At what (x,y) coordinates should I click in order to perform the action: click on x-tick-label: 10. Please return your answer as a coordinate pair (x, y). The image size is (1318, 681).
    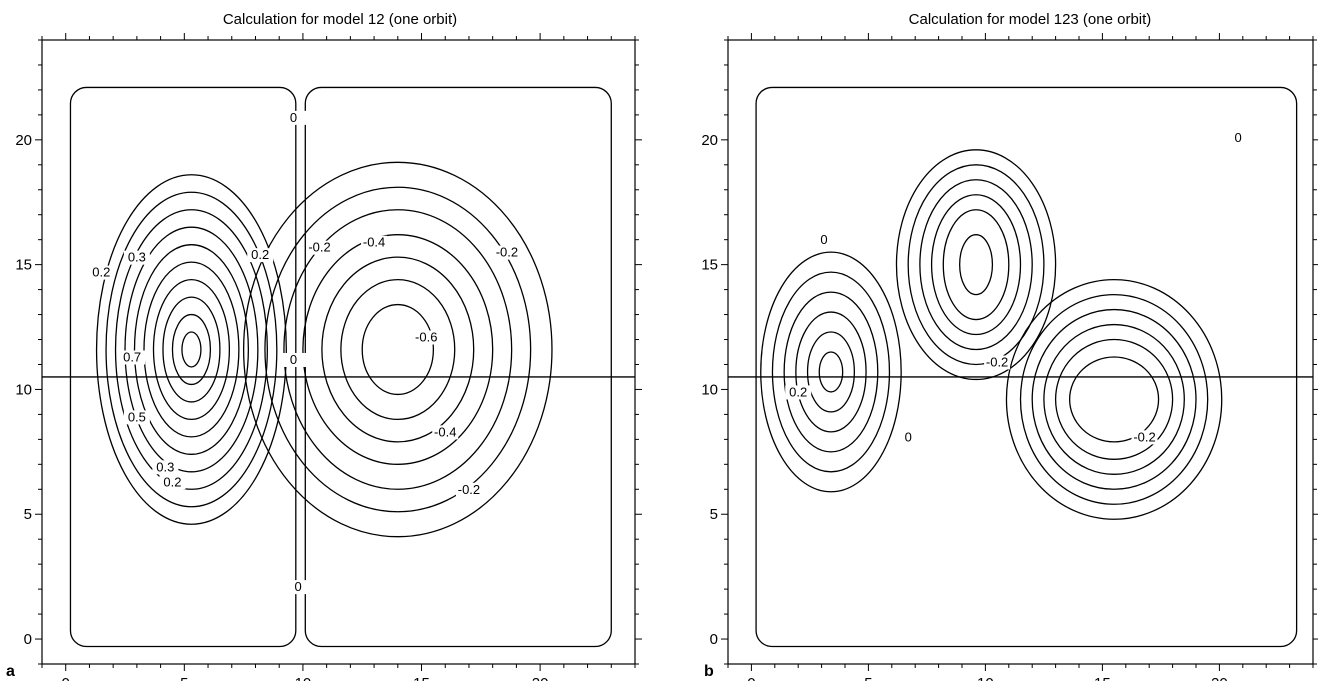
    Looking at the image, I should click on (985, 678).